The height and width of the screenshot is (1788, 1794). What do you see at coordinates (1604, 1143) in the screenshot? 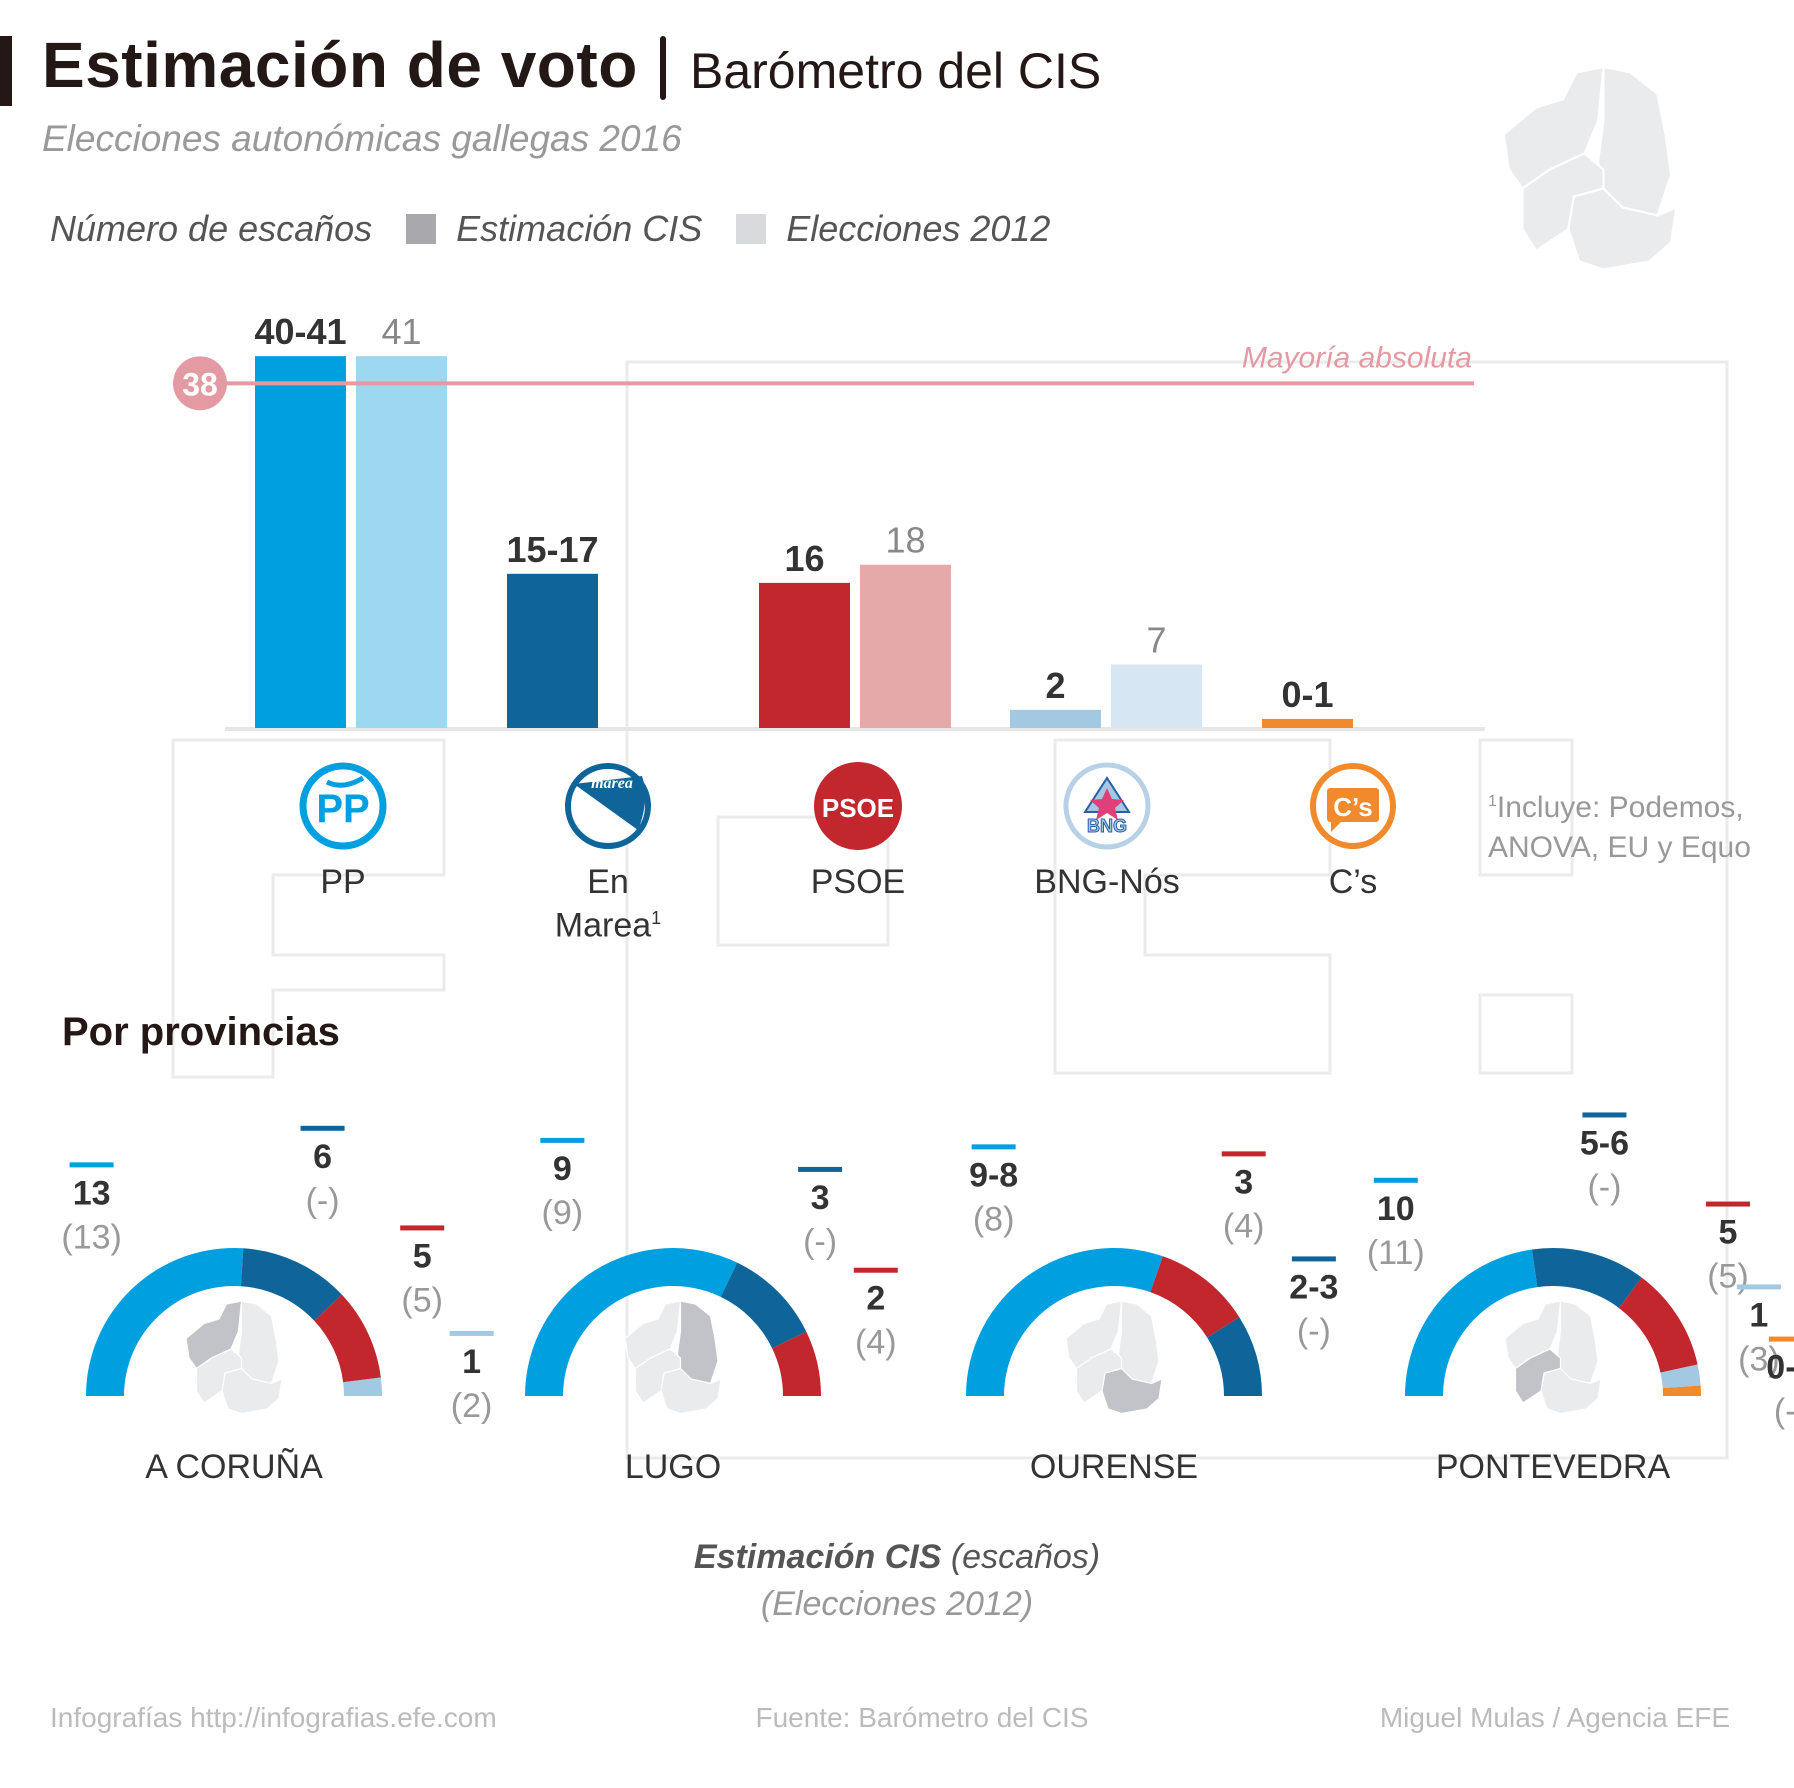
I see `segment-estimate: 5-6` at bounding box center [1604, 1143].